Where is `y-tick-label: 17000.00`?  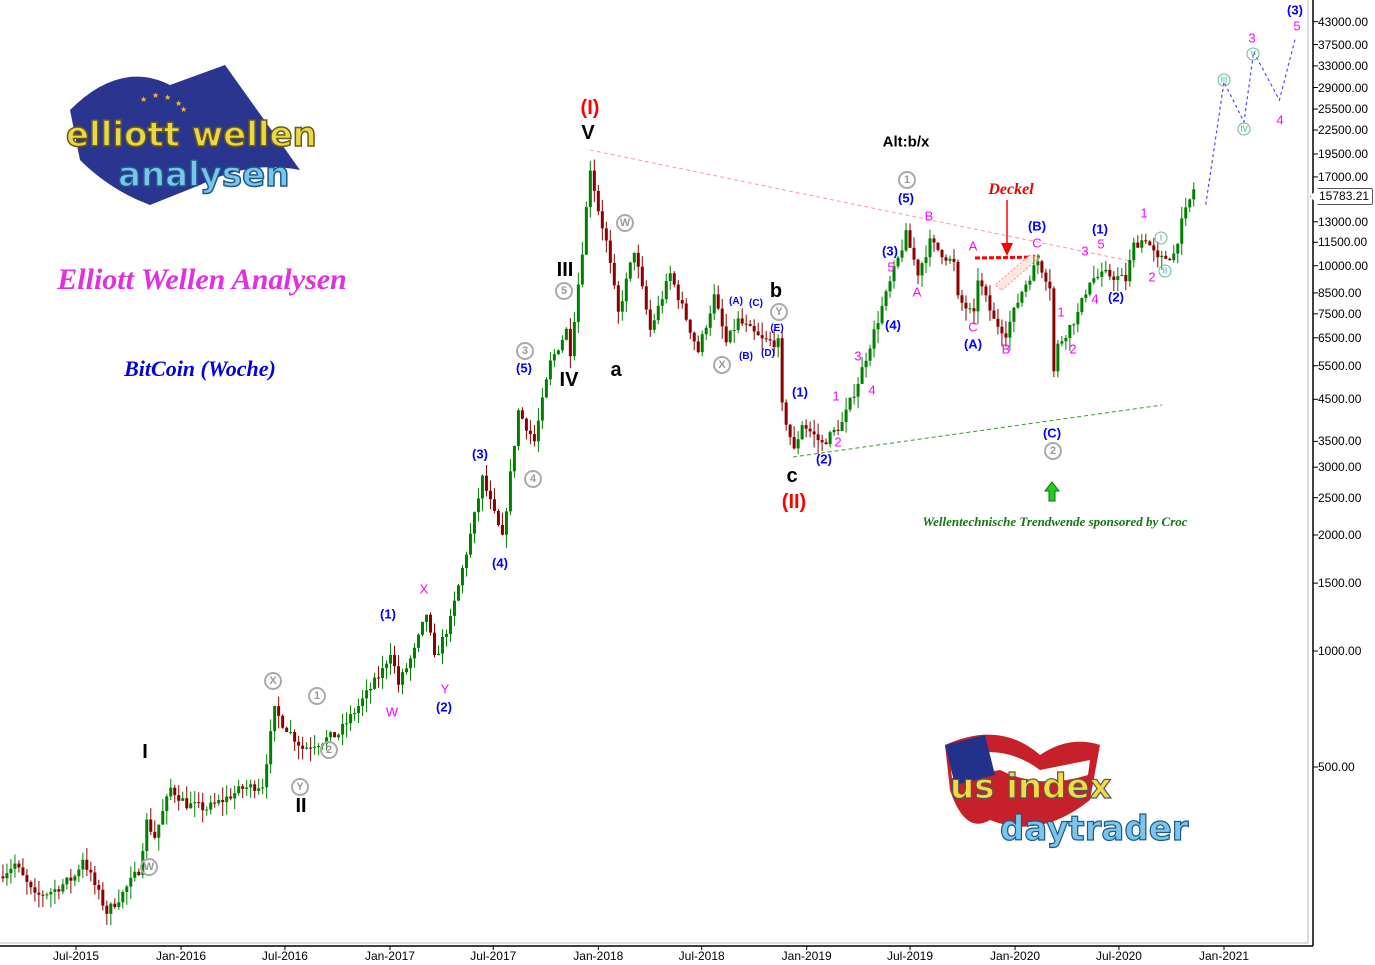
y-tick-label: 17000.00 is located at coordinates (1343, 176).